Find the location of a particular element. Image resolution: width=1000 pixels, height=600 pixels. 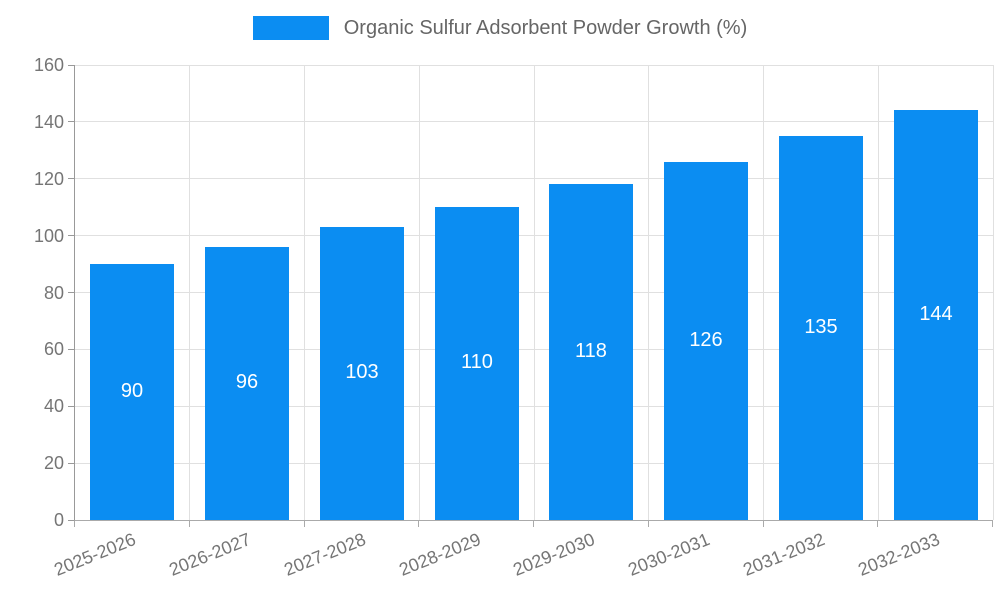

x-tick-label: 2026-2027 is located at coordinates (210, 554).